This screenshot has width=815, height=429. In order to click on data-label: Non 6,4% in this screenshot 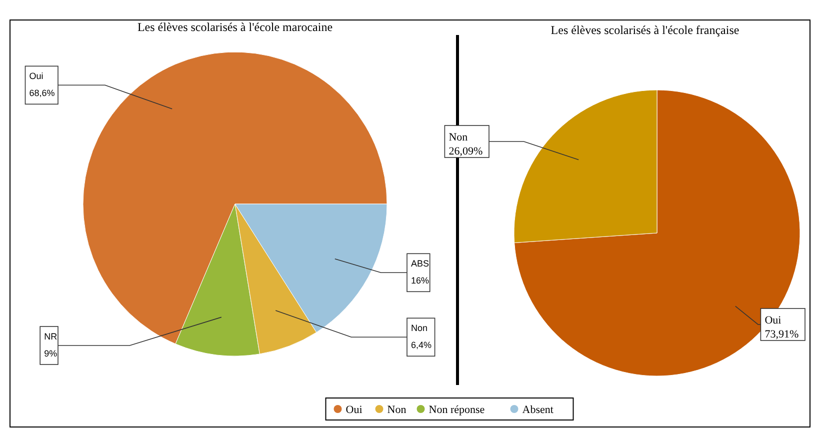, I will do `click(421, 336)`.